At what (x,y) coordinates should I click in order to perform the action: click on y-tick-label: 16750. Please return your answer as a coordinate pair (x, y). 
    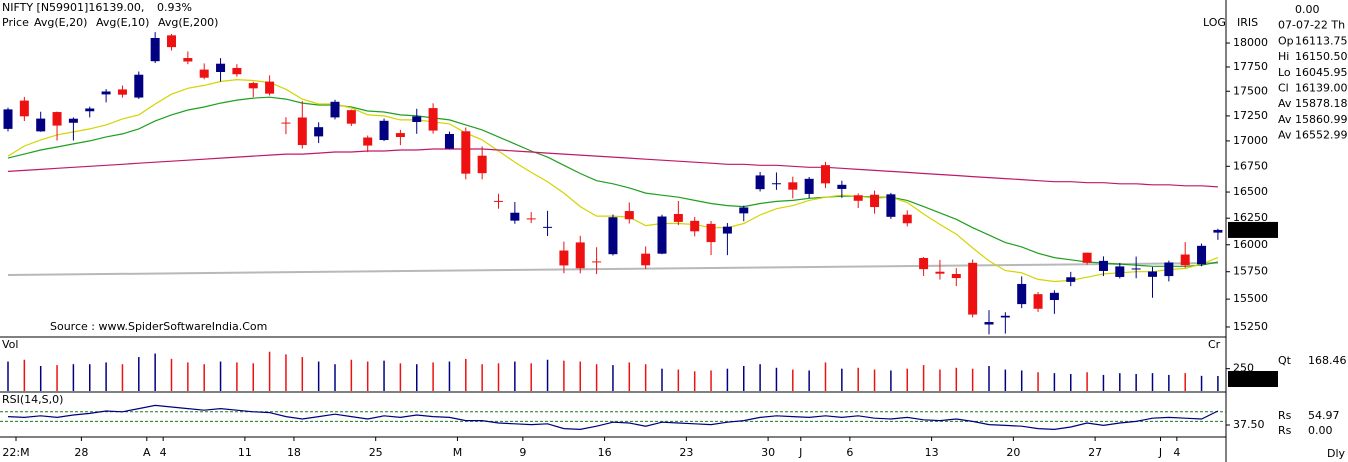
    Looking at the image, I should click on (1250, 165).